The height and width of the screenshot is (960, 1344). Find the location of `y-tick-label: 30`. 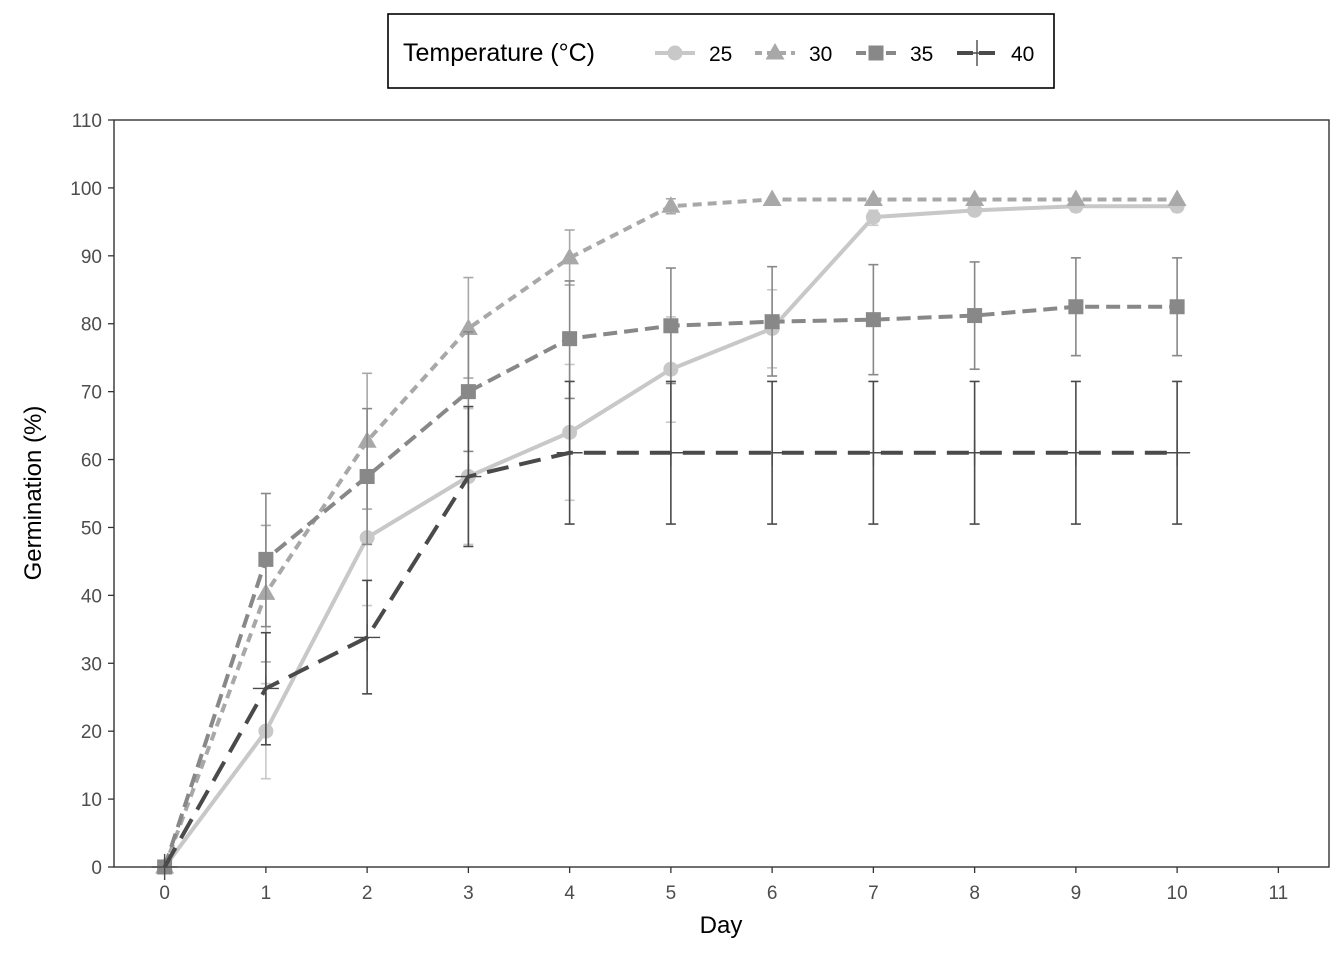

y-tick-label: 30 is located at coordinates (91, 664).